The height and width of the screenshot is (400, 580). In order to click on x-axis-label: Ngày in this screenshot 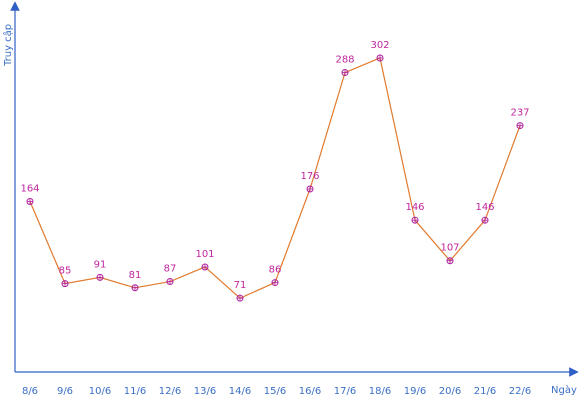, I will do `click(564, 390)`.